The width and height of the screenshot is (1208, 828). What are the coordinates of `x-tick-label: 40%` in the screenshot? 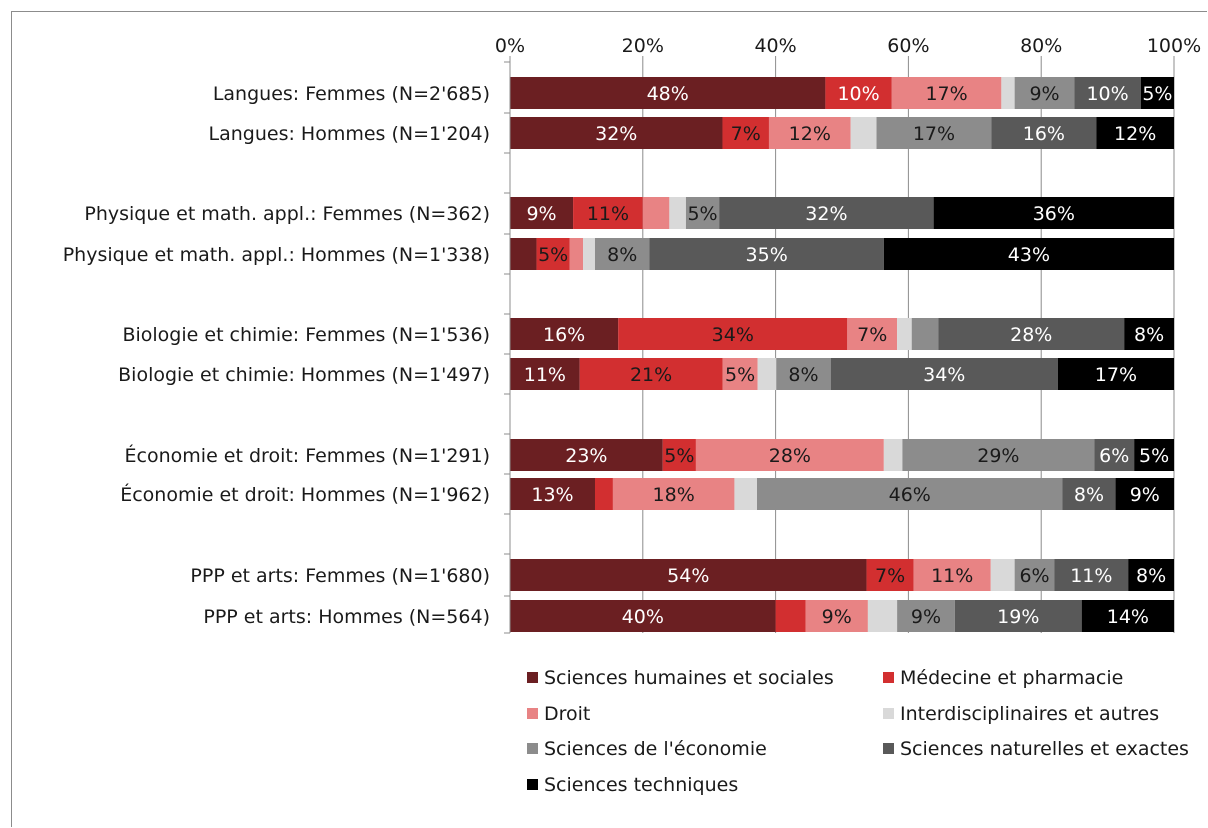 It's located at (775, 46).